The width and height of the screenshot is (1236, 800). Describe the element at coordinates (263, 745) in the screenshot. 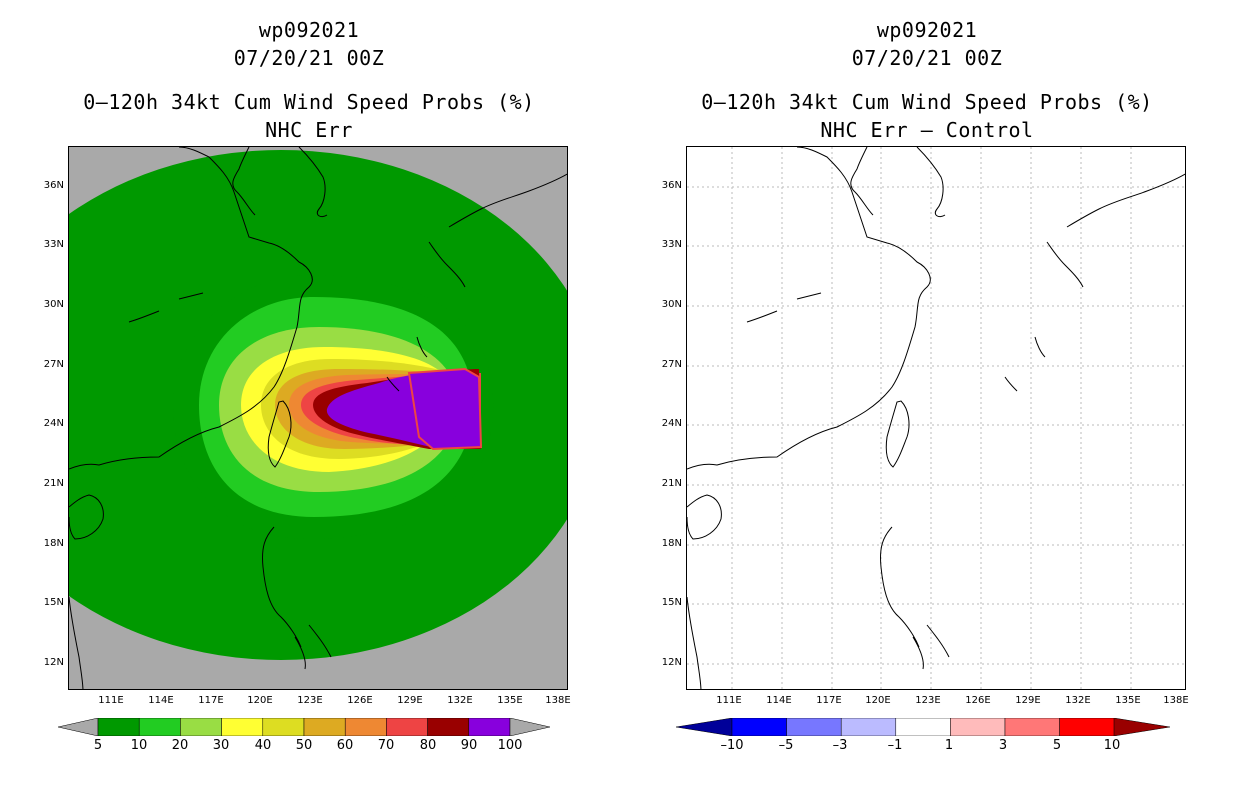

I see `left-cb-label: 40` at that location.